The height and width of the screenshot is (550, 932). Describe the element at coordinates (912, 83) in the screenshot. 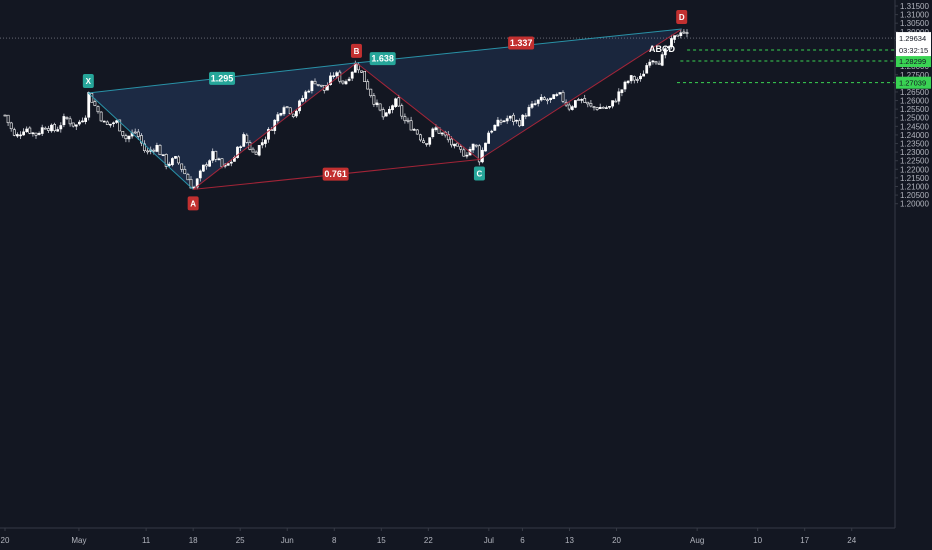

I see `target-price-value: 1.27039` at that location.